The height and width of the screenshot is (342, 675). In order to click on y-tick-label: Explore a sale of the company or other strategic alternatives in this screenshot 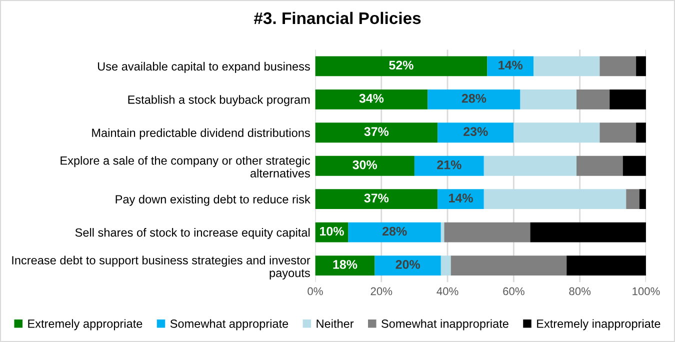, I will do `click(185, 167)`.